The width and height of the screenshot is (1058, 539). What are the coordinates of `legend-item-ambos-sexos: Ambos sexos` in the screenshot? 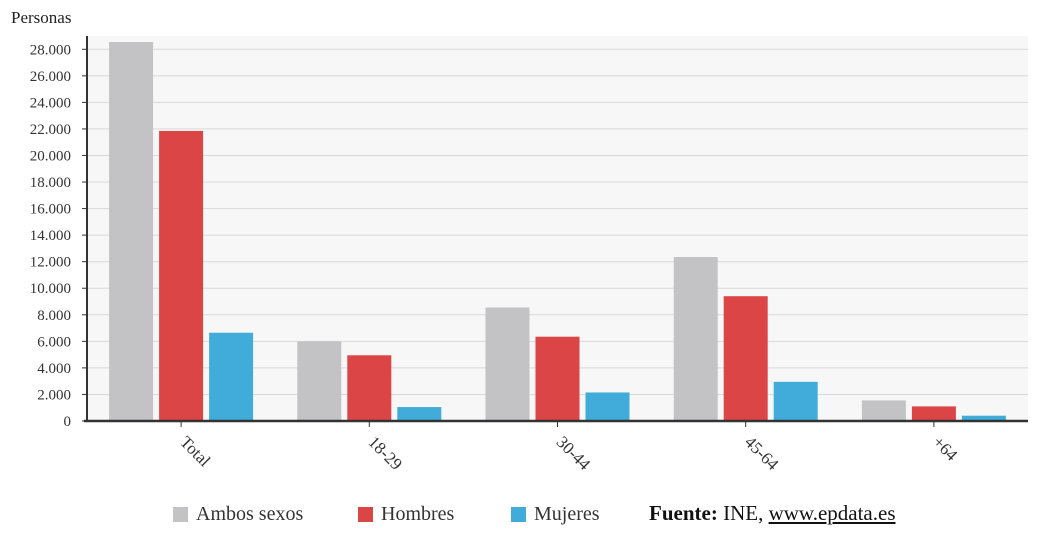 It's located at (238, 514).